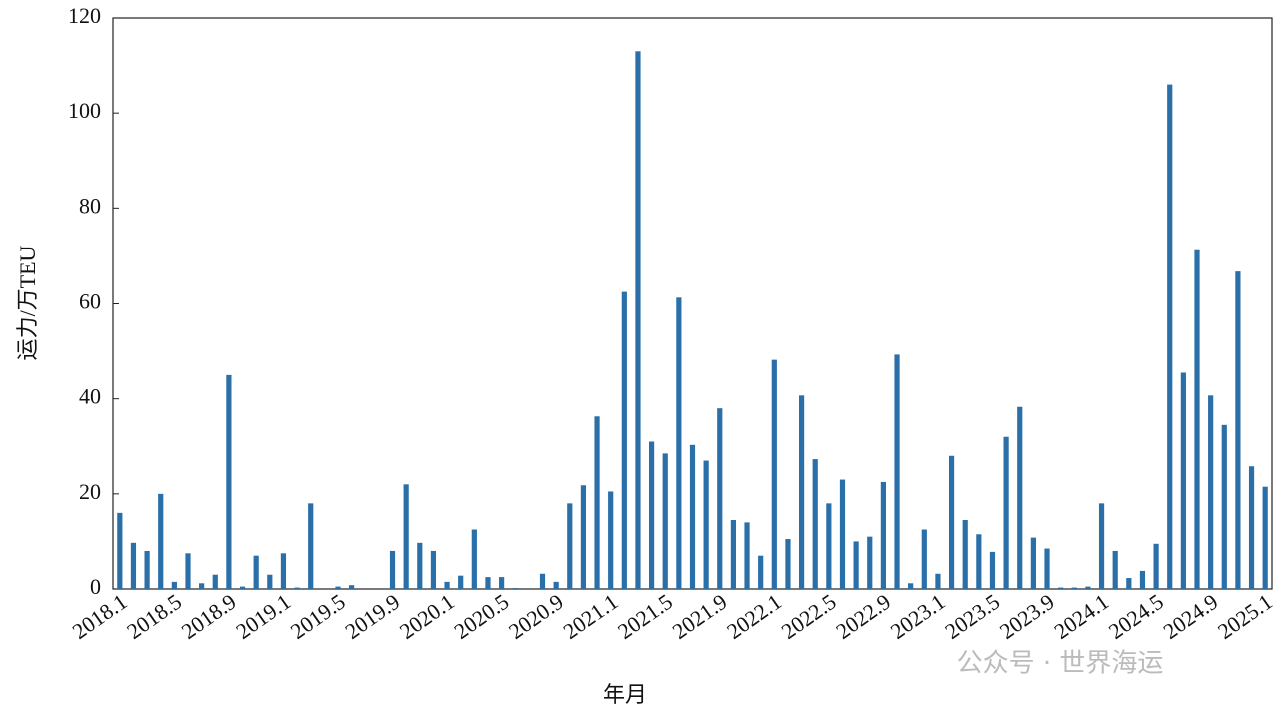 The image size is (1280, 719). I want to click on x-tick-label: 2024.1, so click(1081, 616).